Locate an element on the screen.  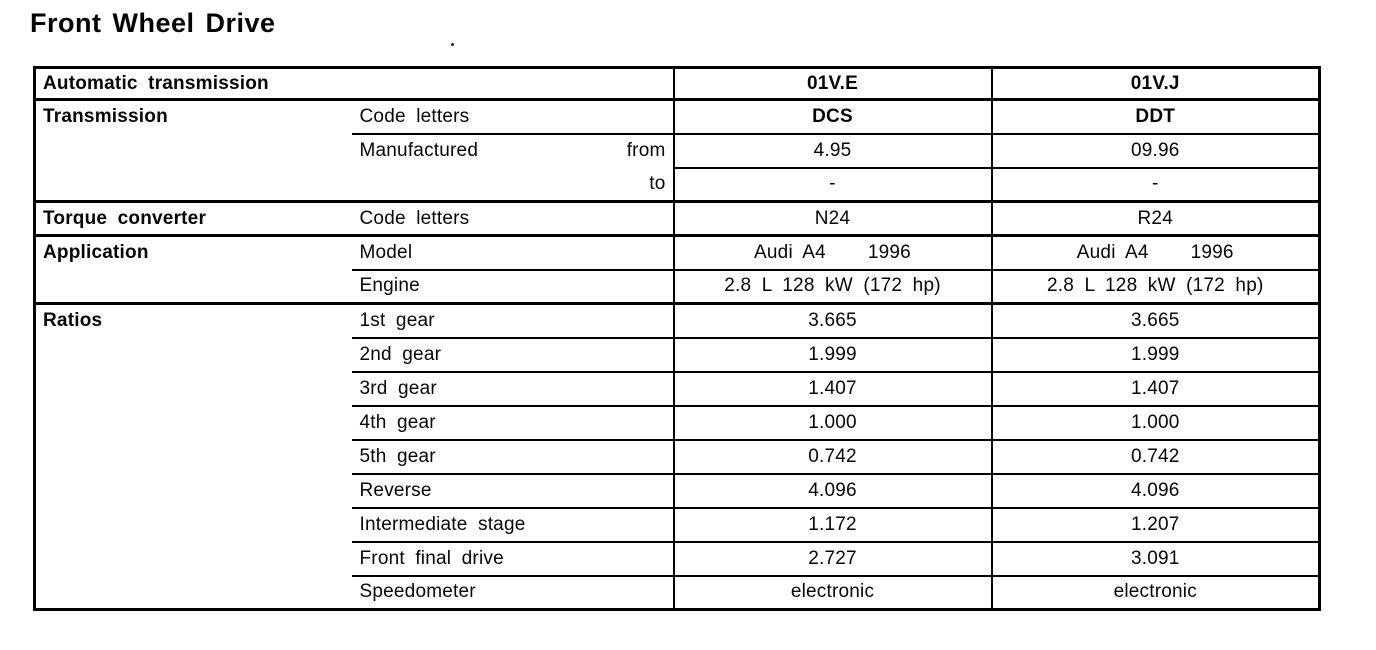
row-label-engine: Engine is located at coordinates (513, 286).